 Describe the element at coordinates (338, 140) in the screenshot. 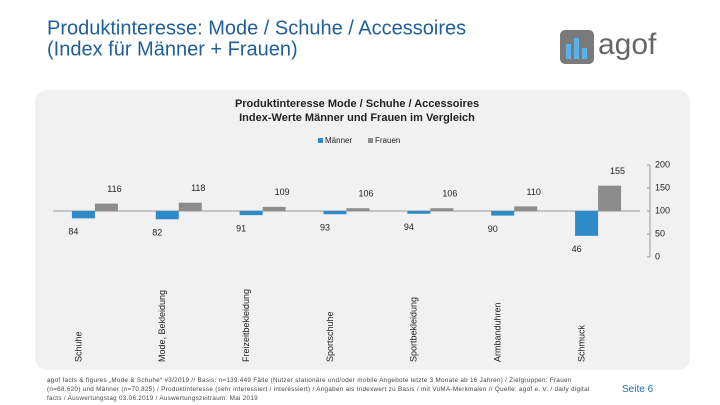

I see `legend-label: Männer` at that location.